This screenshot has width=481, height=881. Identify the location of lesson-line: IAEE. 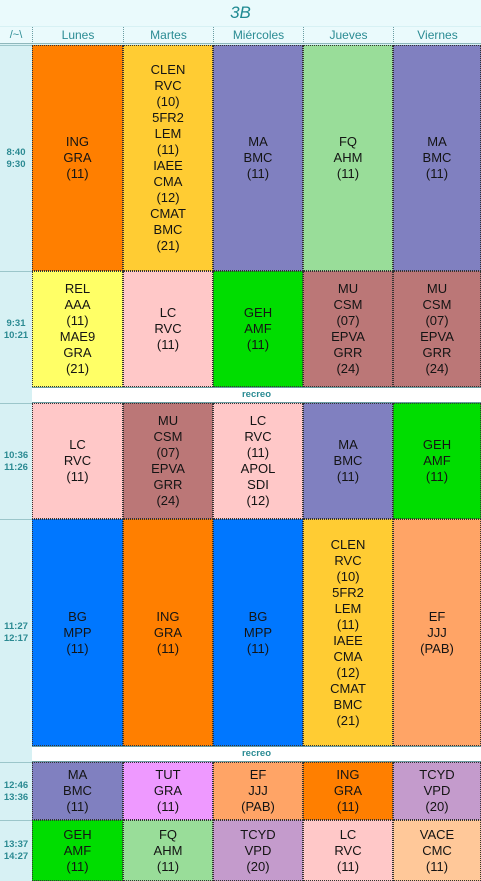
(168, 165).